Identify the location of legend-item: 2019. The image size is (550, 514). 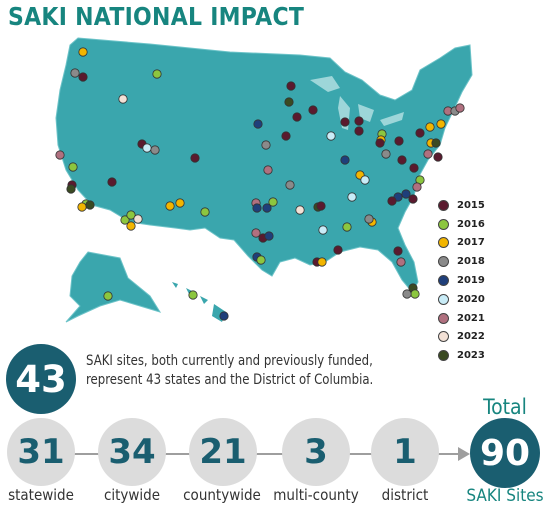
(493, 280).